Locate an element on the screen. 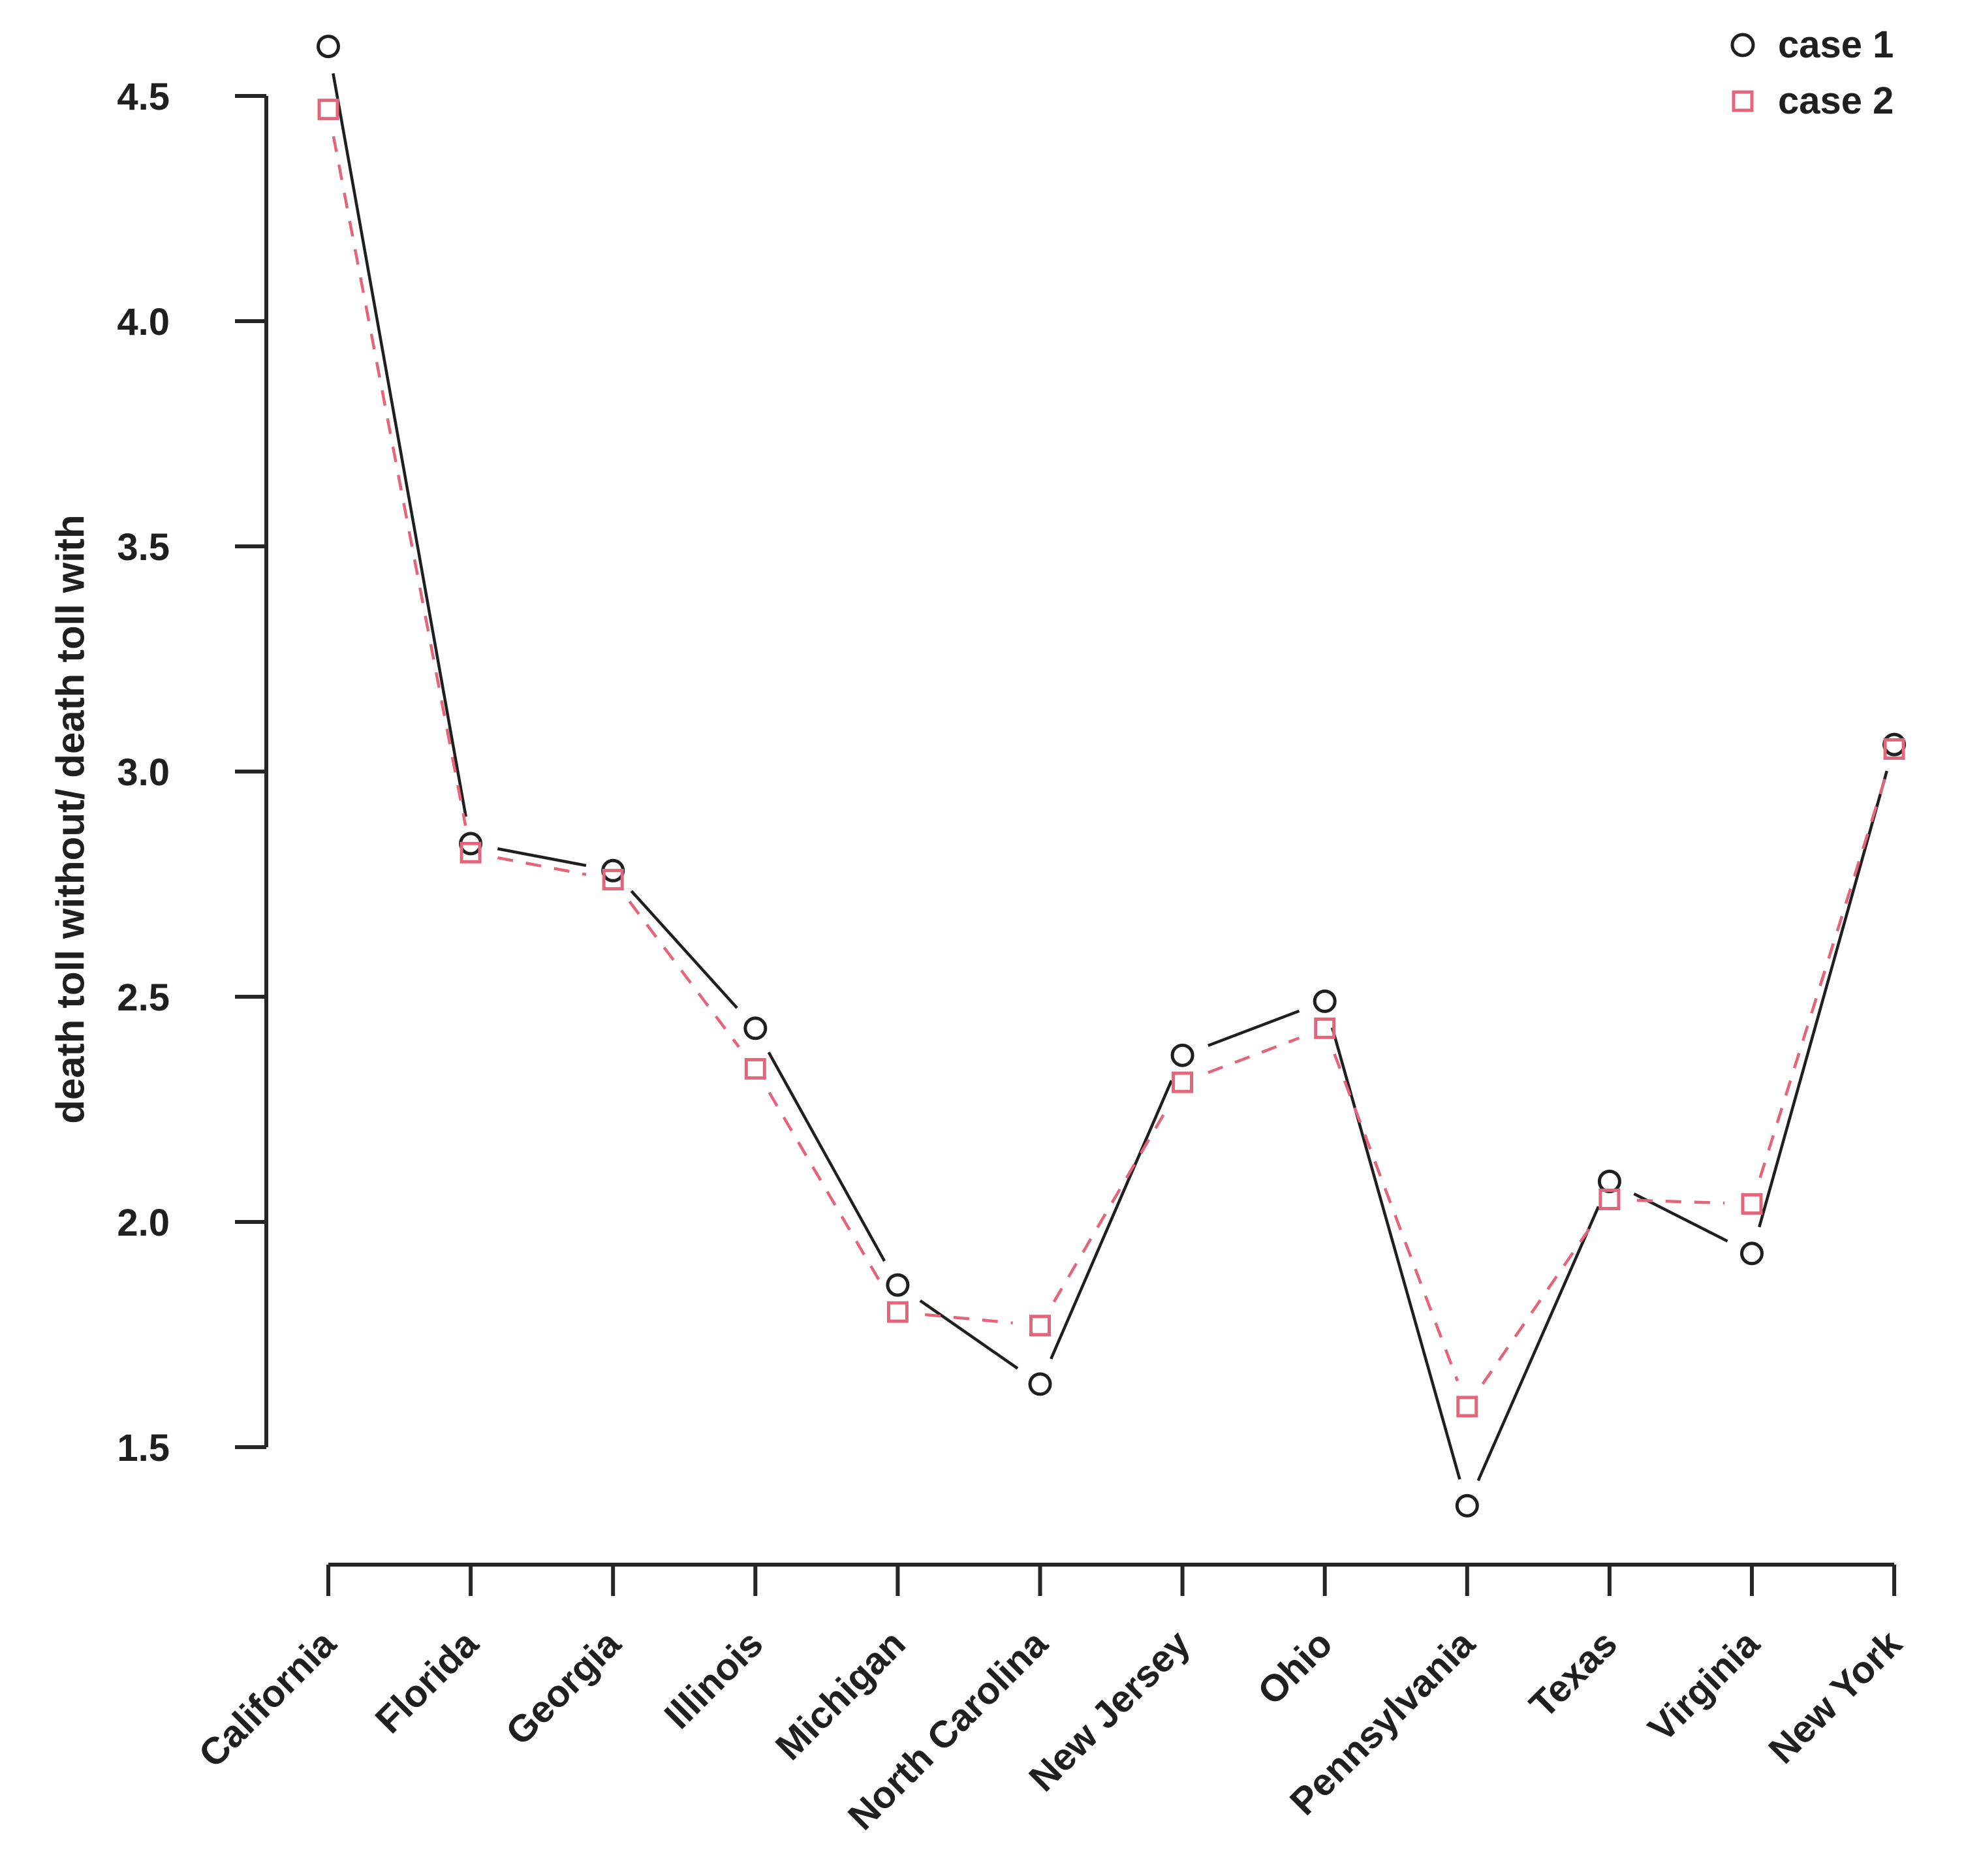 The image size is (1964, 1876). y-tick-label: 4.0 is located at coordinates (143, 322).